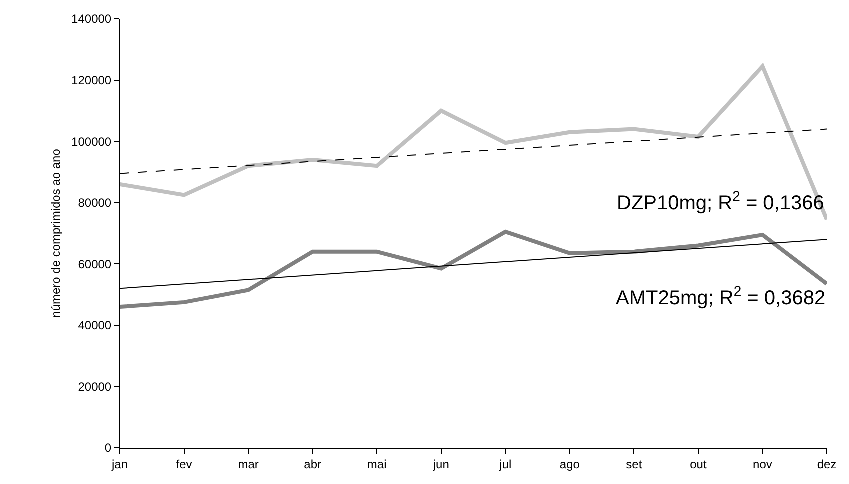  I want to click on y-tick-label: 140000, so click(92, 19).